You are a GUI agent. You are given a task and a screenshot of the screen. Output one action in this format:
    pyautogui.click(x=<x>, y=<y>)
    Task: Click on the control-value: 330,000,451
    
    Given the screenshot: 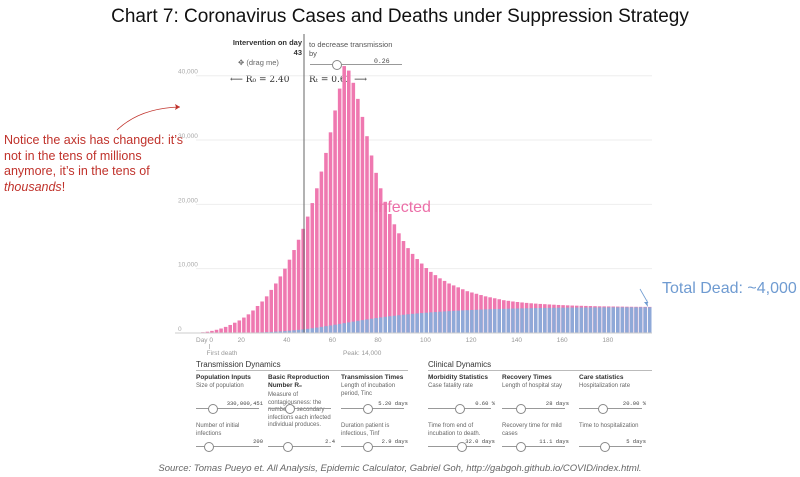 What is the action you would take?
    pyautogui.click(x=244, y=403)
    